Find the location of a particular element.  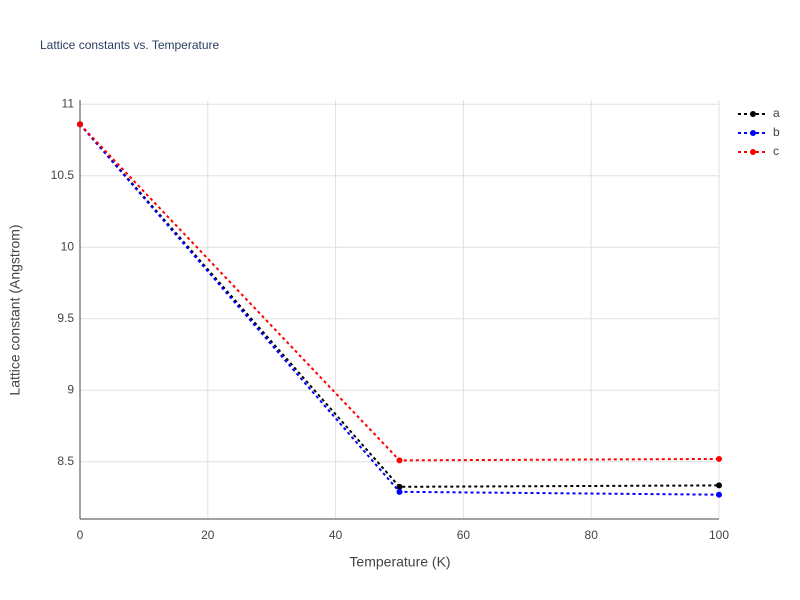

legend-label: a is located at coordinates (776, 113).